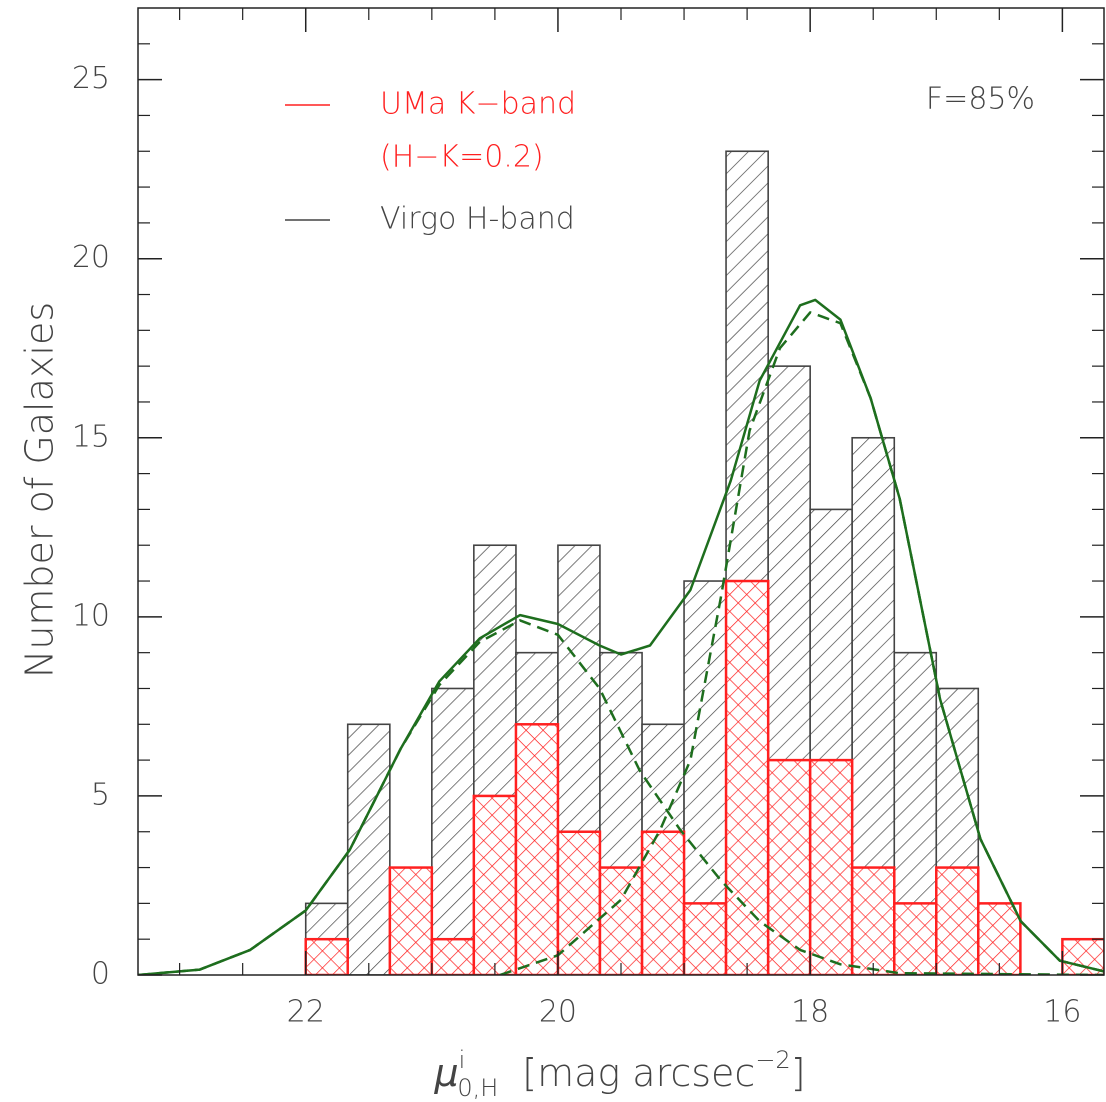 The height and width of the screenshot is (1102, 1106). I want to click on y-tick-label: 20, so click(91, 257).